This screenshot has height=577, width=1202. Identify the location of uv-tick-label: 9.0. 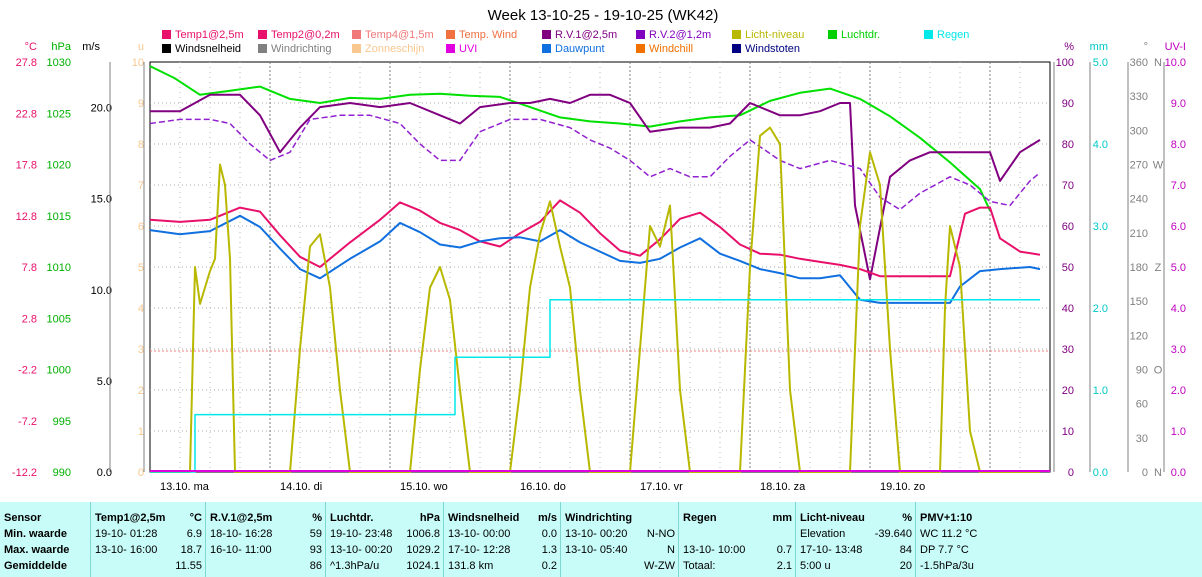
(1178, 104).